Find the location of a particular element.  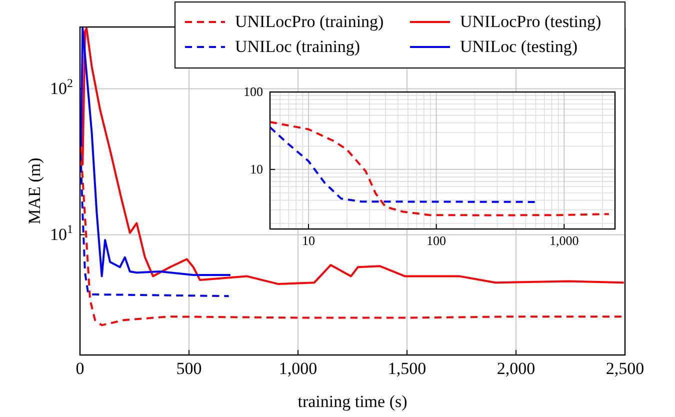

y-axis-title: MAE (m) is located at coordinates (34, 191).